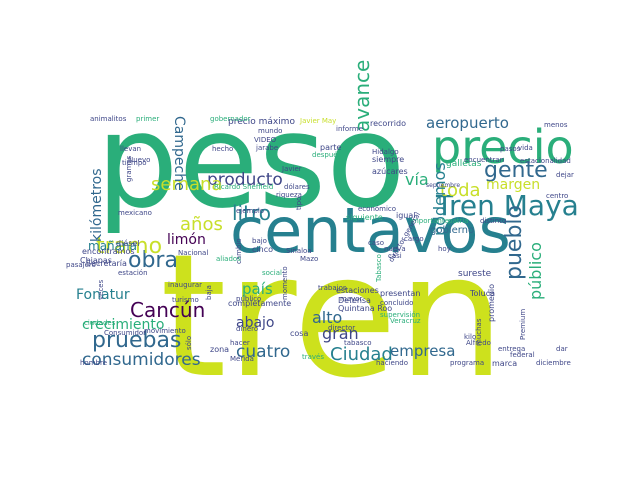 This screenshot has height=480, width=640. I want to click on cloud-word: programa, so click(467, 363).